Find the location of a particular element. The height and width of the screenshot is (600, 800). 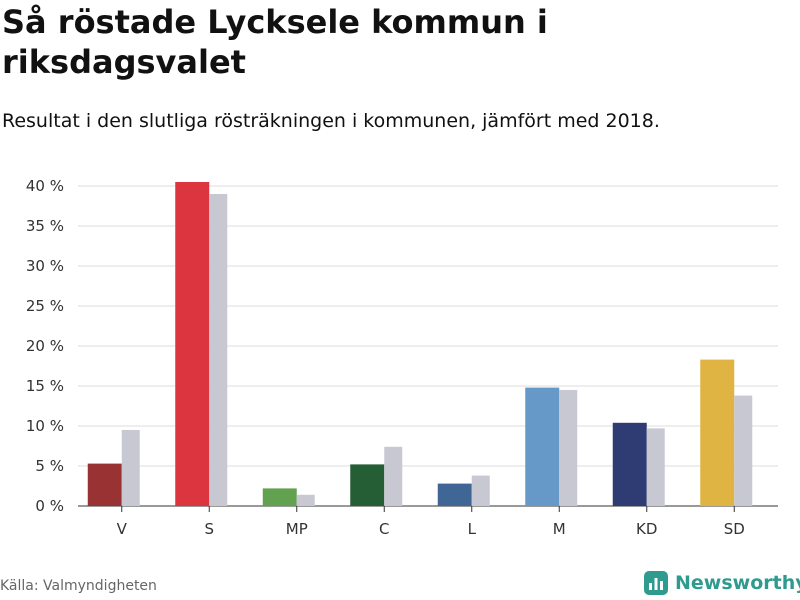

bar-2022-V is located at coordinates (104, 484).